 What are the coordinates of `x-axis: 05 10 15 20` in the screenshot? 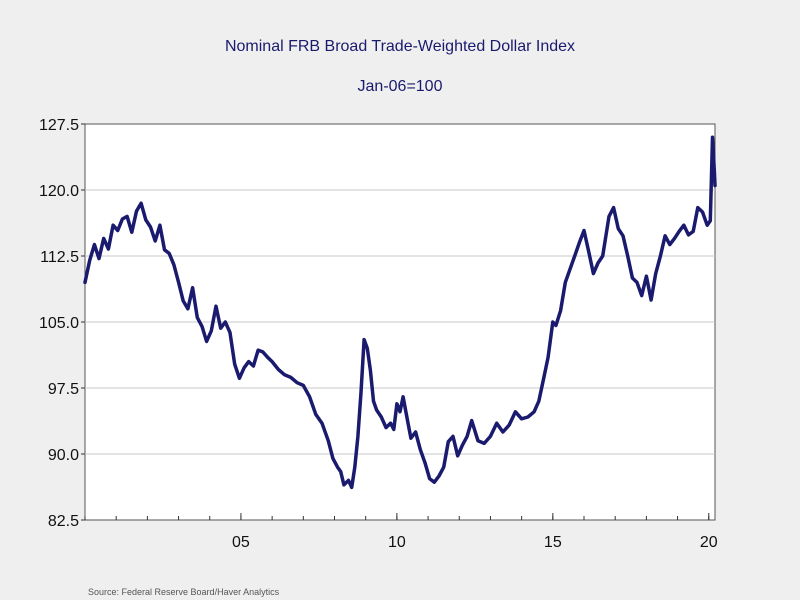 It's located at (401, 532).